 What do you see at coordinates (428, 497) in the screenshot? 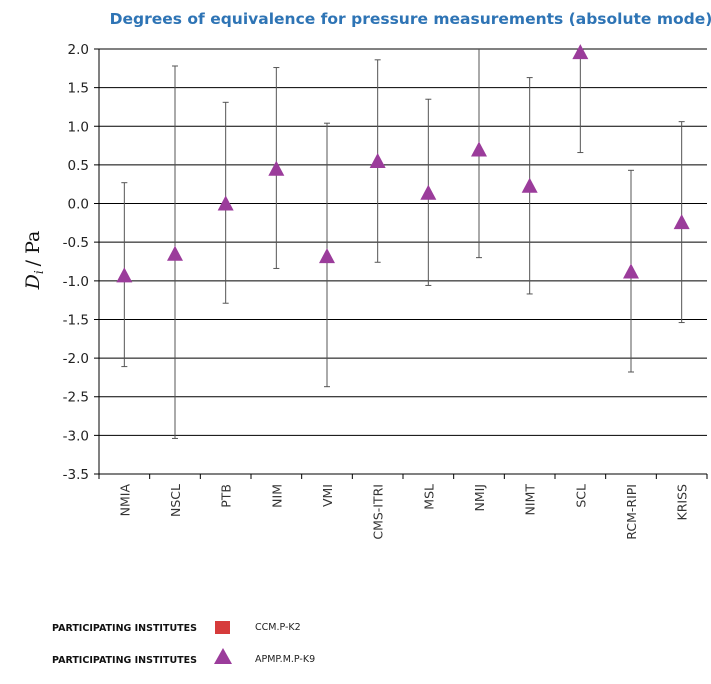
I see `x-tick-label: MSL` at bounding box center [428, 497].